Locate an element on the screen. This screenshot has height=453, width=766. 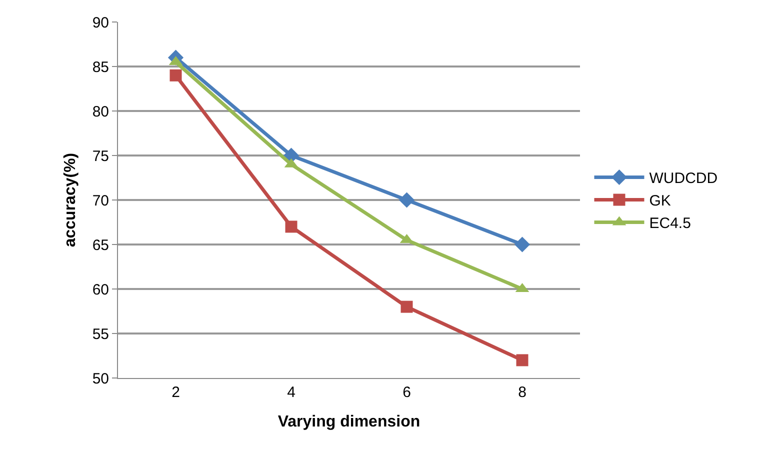
y-tick-label: 55 is located at coordinates (100, 334).